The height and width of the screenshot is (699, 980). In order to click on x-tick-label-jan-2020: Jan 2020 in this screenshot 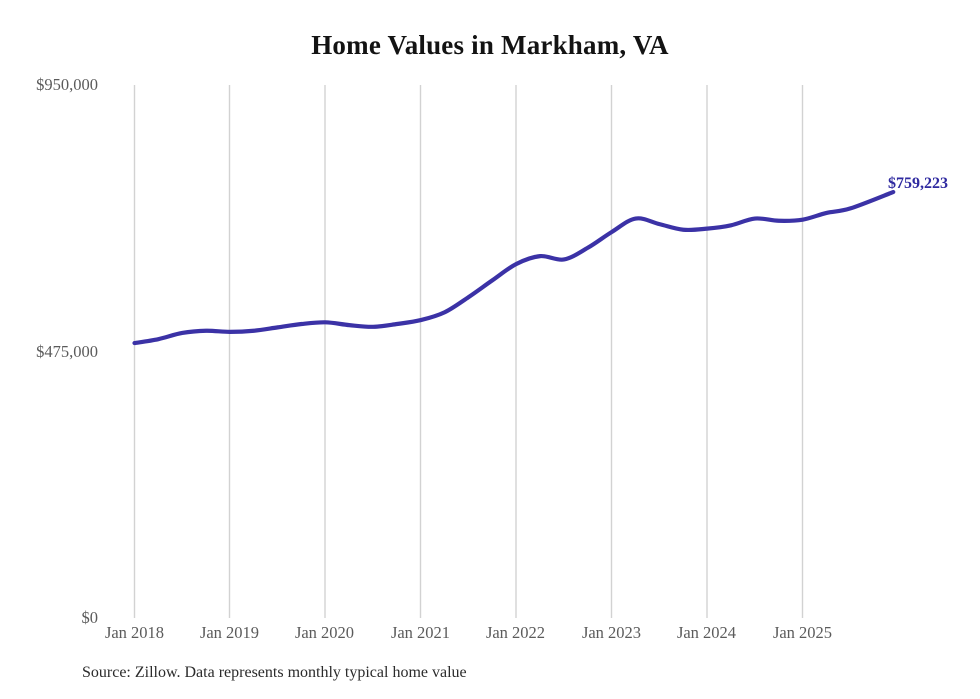, I will do `click(324, 632)`.